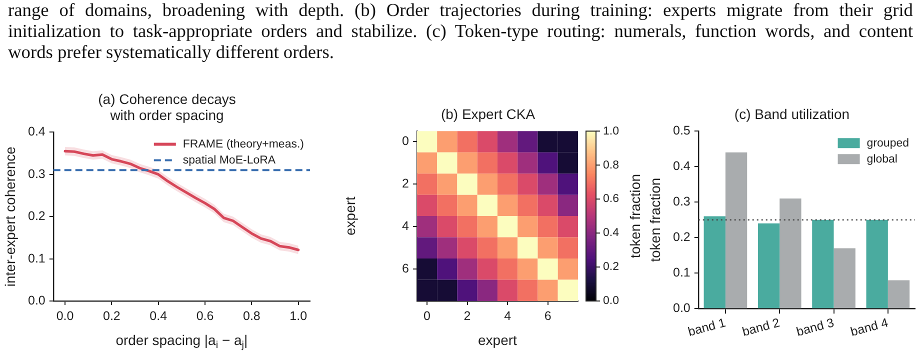 This screenshot has height=352, width=921. What do you see at coordinates (159, 315) in the screenshot?
I see `x-tick-label: 0.4` at bounding box center [159, 315].